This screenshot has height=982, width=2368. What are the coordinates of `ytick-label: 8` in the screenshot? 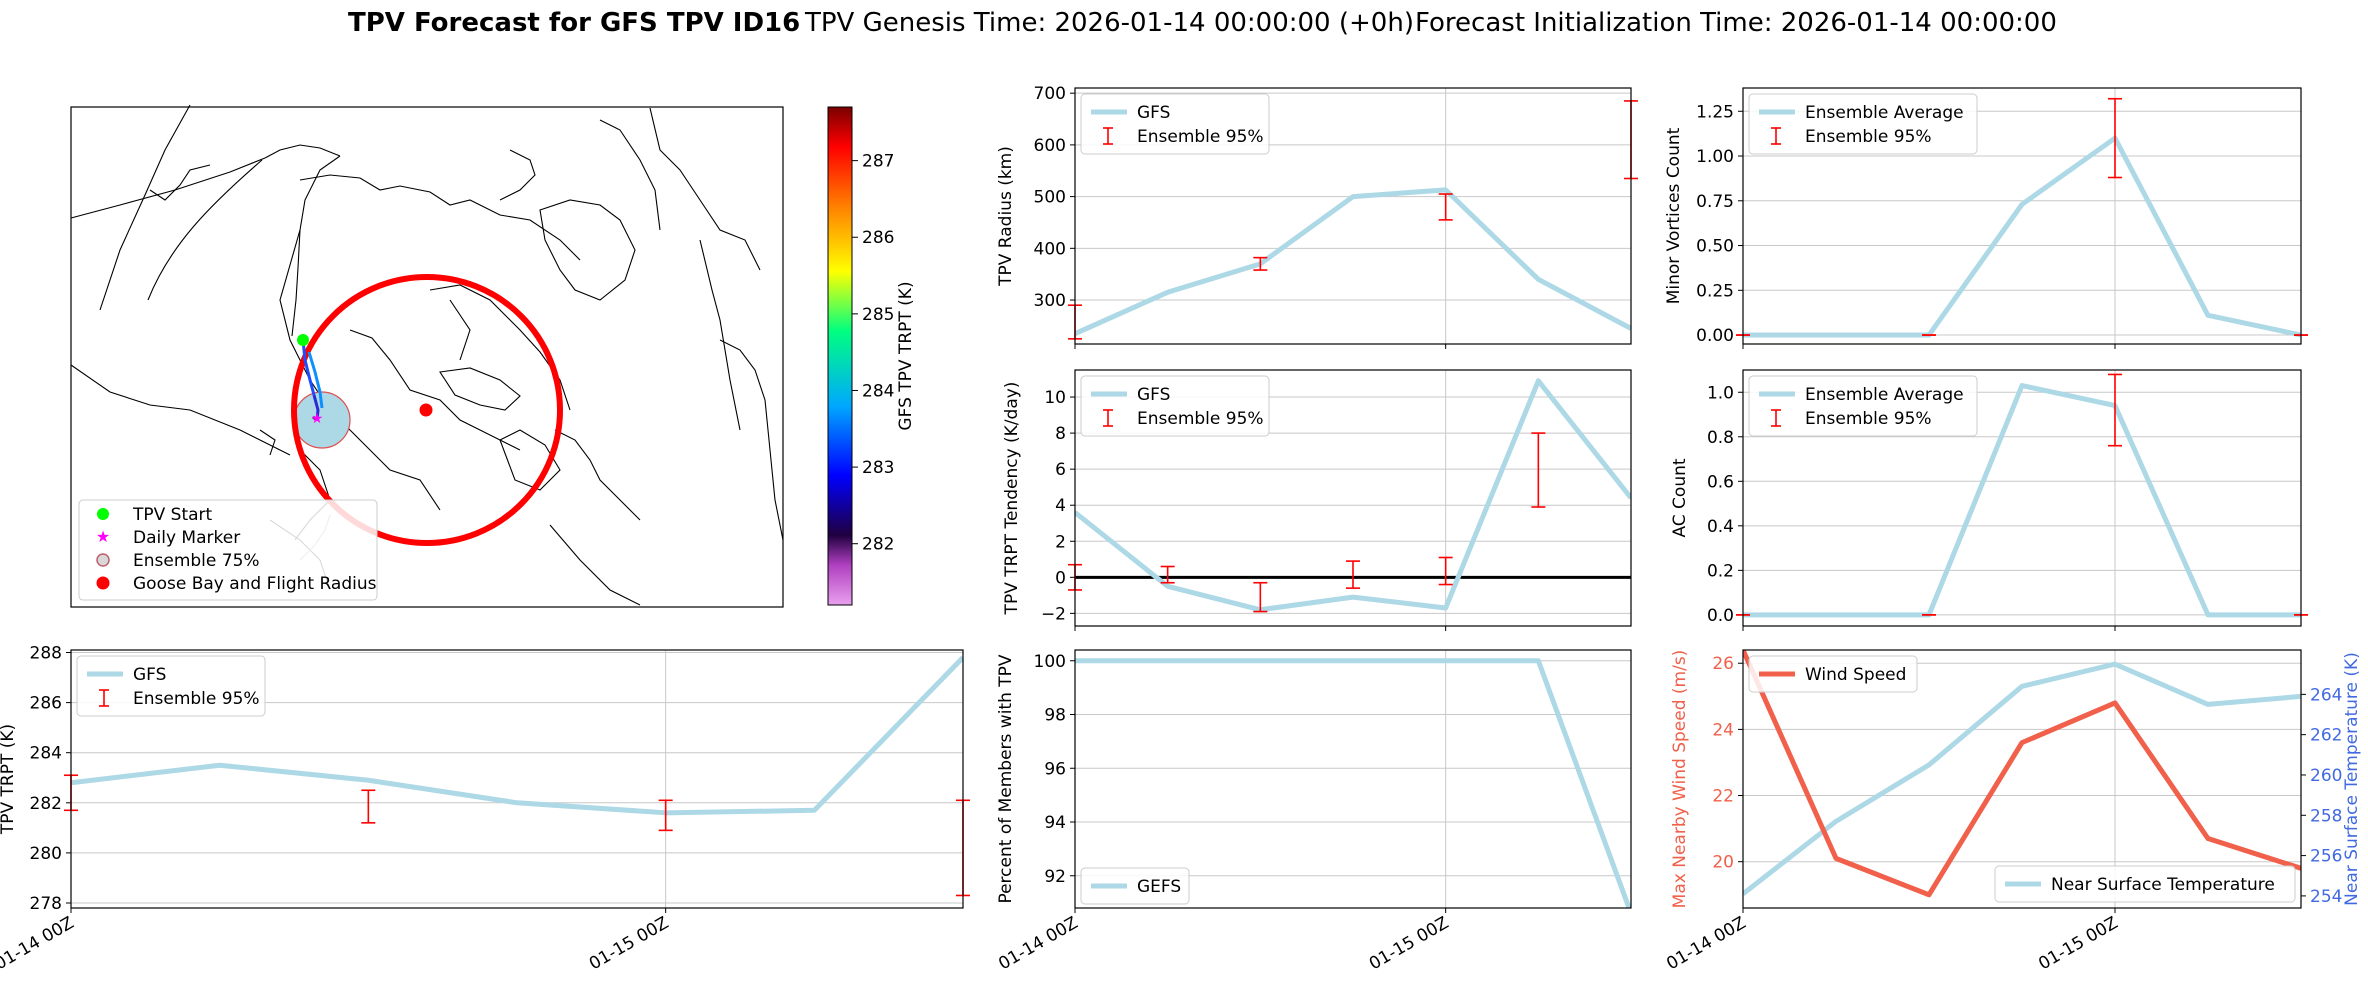 It's located at (1060, 434).